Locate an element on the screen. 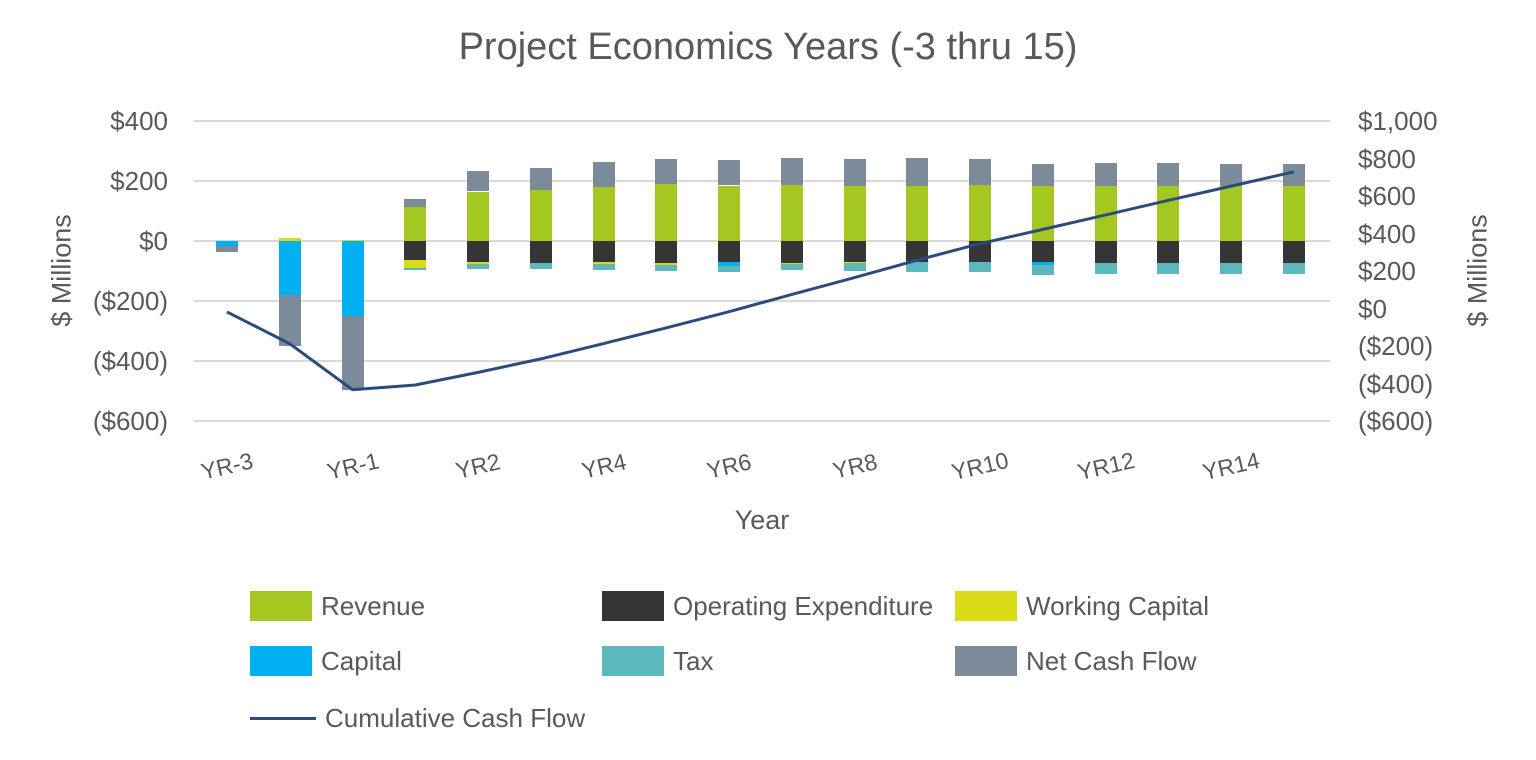 Image resolution: width=1536 pixels, height=760 pixels. revenue-swatch-icon is located at coordinates (281, 606).